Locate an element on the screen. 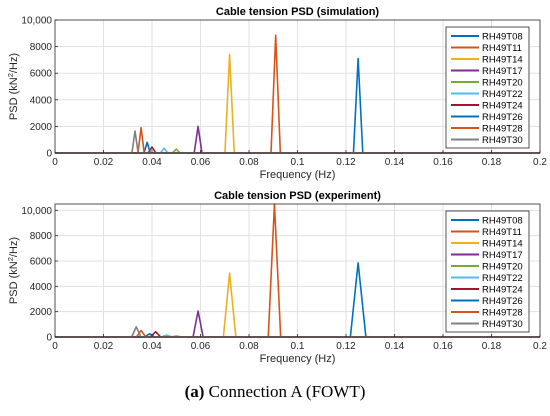 The height and width of the screenshot is (416, 550). figure-caption: (a) Connection A (FOWT) is located at coordinates (275, 392).